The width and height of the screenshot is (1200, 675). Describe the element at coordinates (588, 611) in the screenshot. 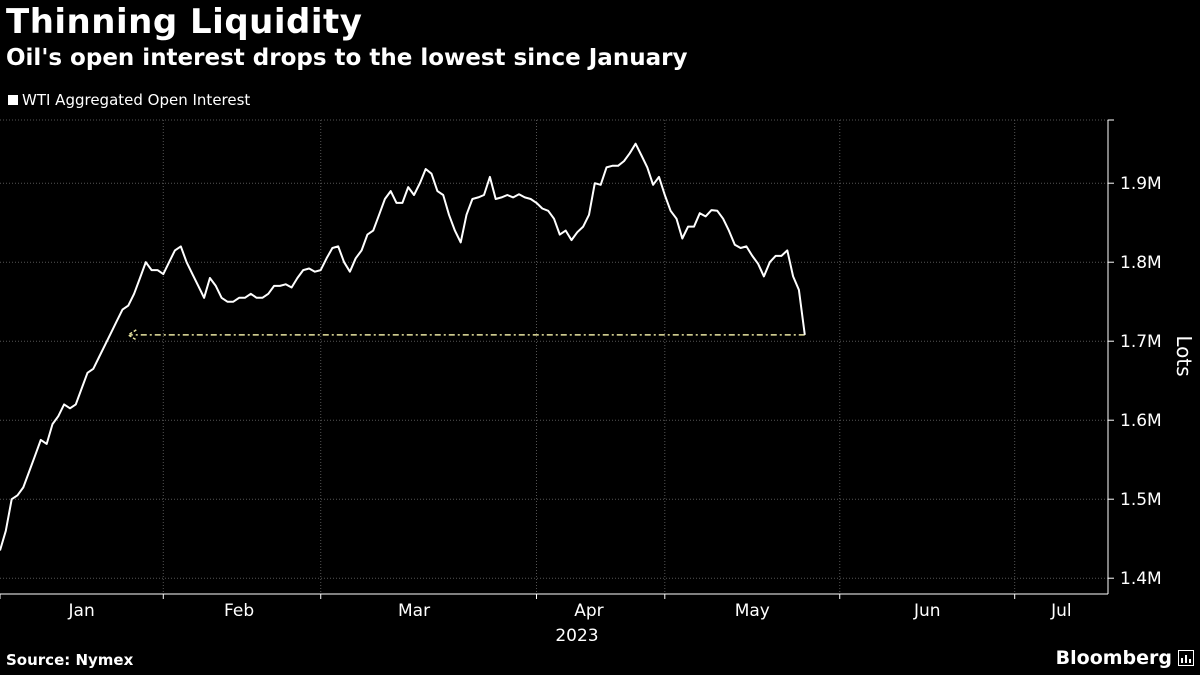

I see `x-tick-label: Apr` at that location.